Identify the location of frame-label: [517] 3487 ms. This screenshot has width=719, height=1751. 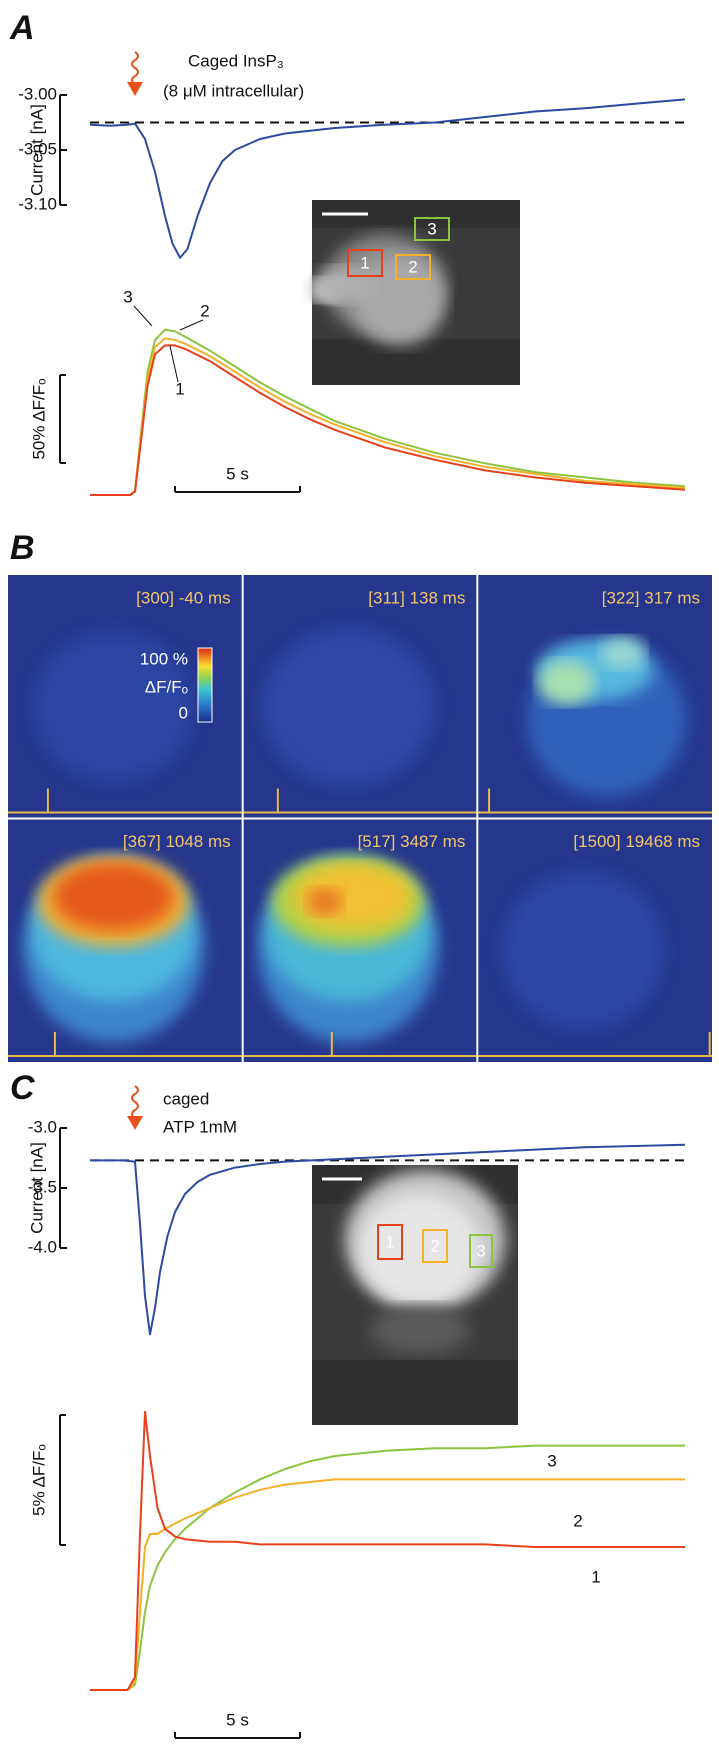
(412, 841).